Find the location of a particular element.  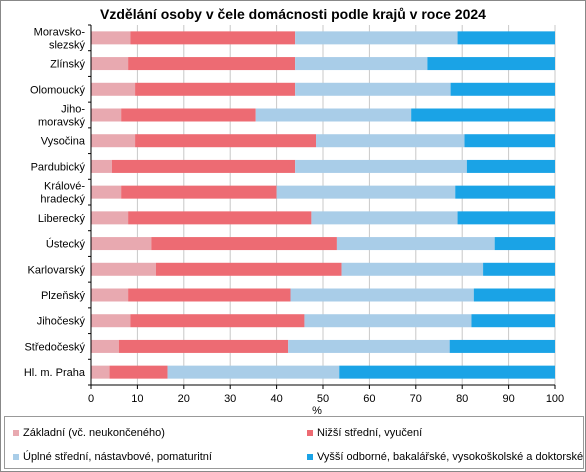

category-label-line: Hl. m. Praha is located at coordinates (55, 373).